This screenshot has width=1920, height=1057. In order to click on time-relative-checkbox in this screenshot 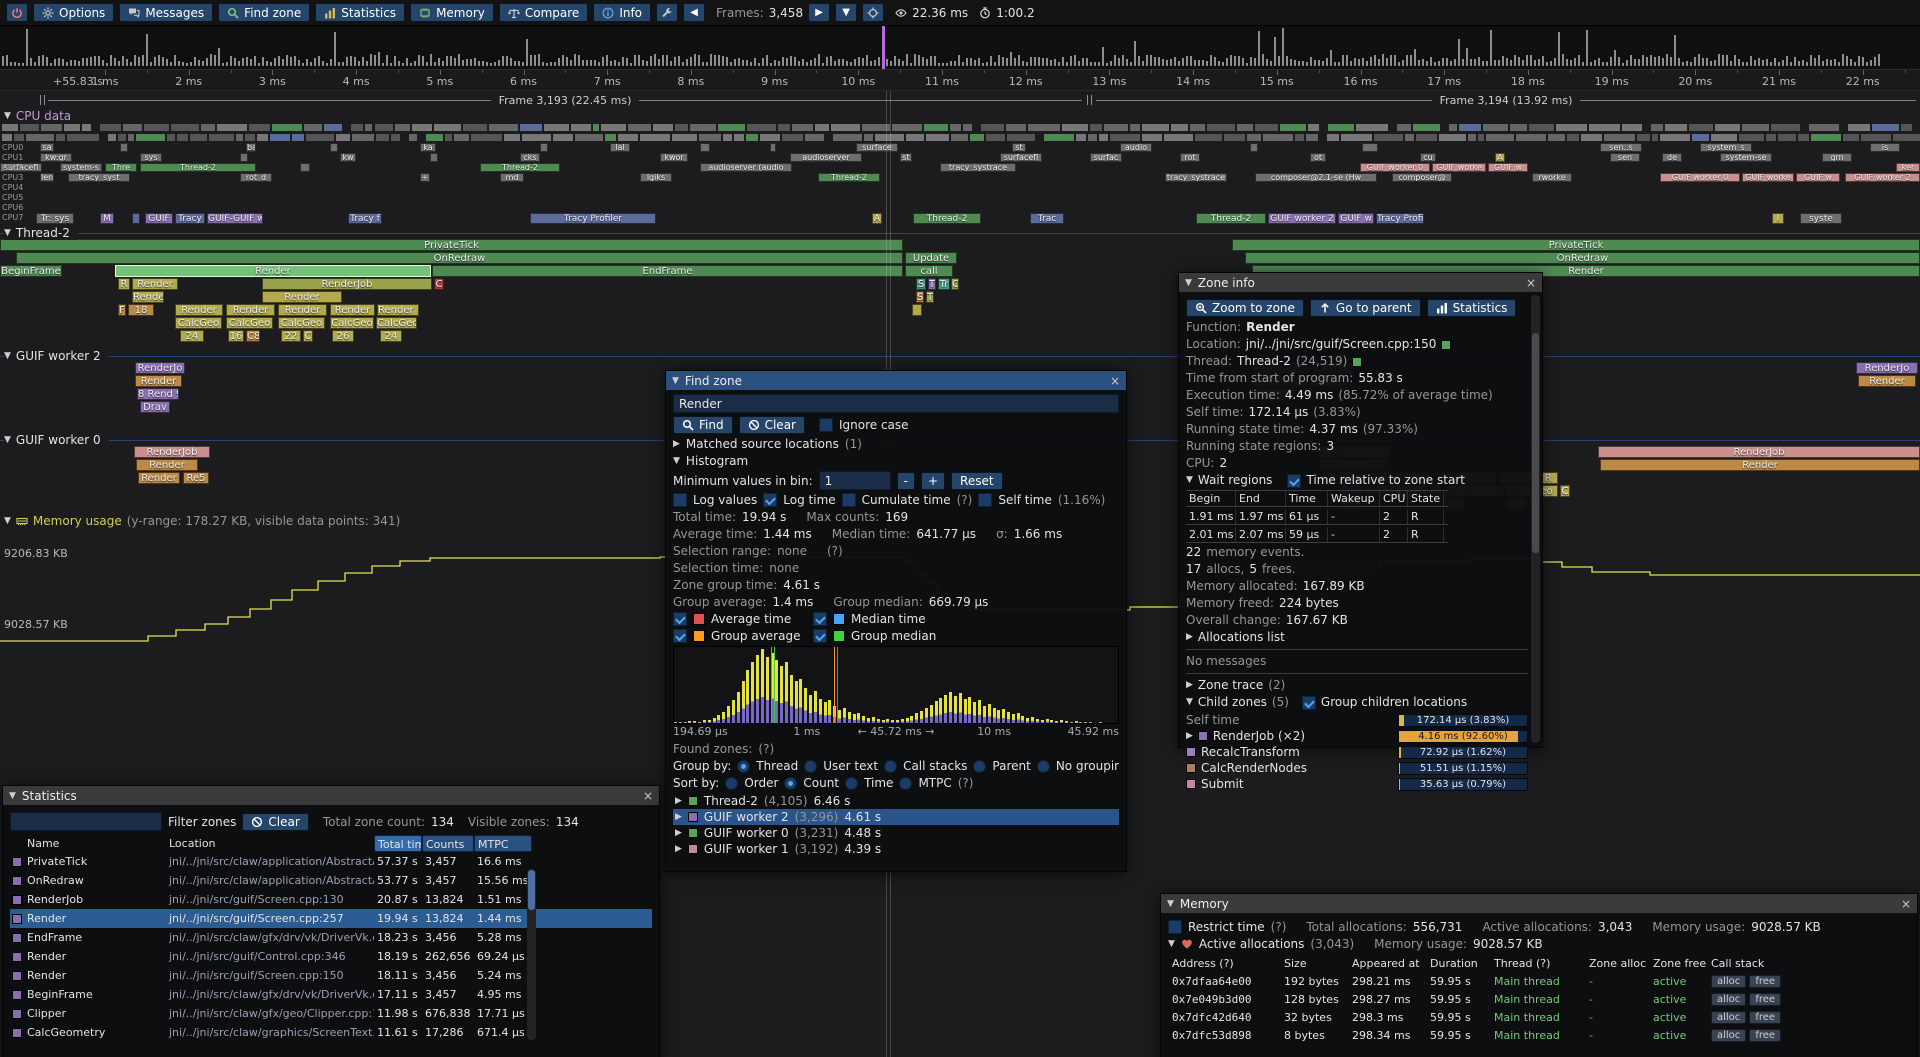, I will do `click(1294, 480)`.